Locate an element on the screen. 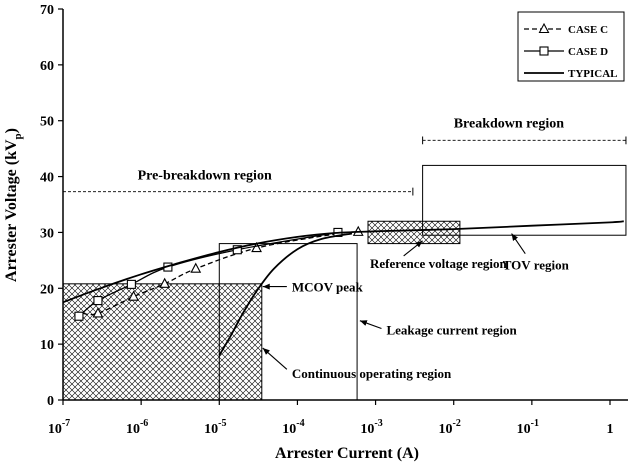  annotation-label-0: MCOV peak is located at coordinates (328, 287).